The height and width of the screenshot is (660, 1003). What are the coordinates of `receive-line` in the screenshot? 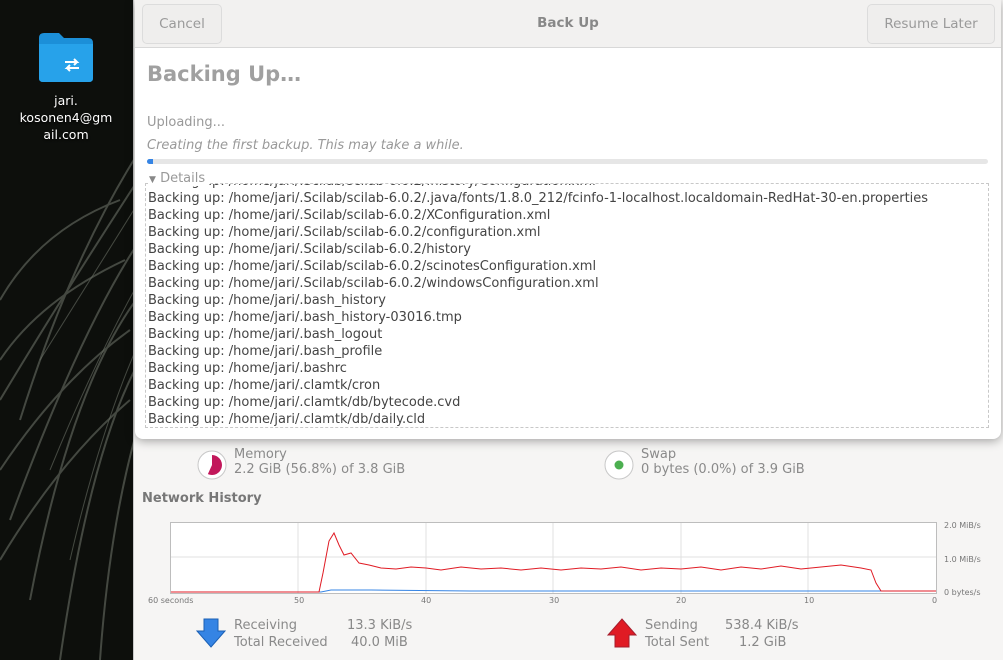 It's located at (553, 591).